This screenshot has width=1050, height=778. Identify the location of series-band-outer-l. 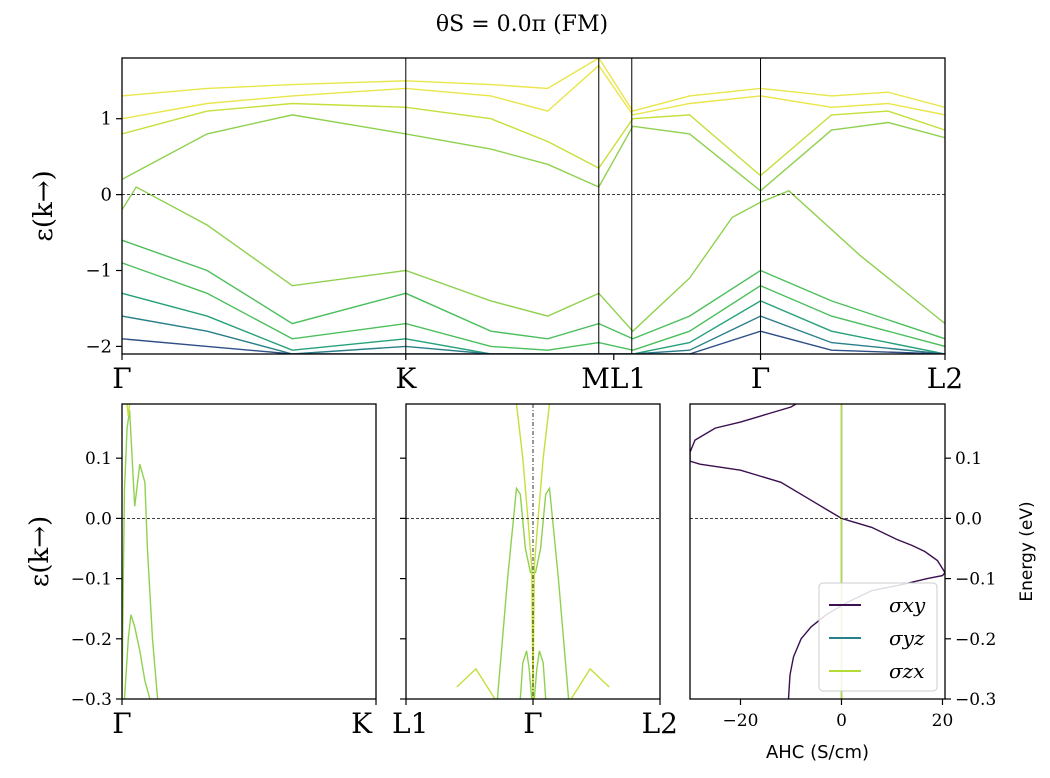
(476, 683).